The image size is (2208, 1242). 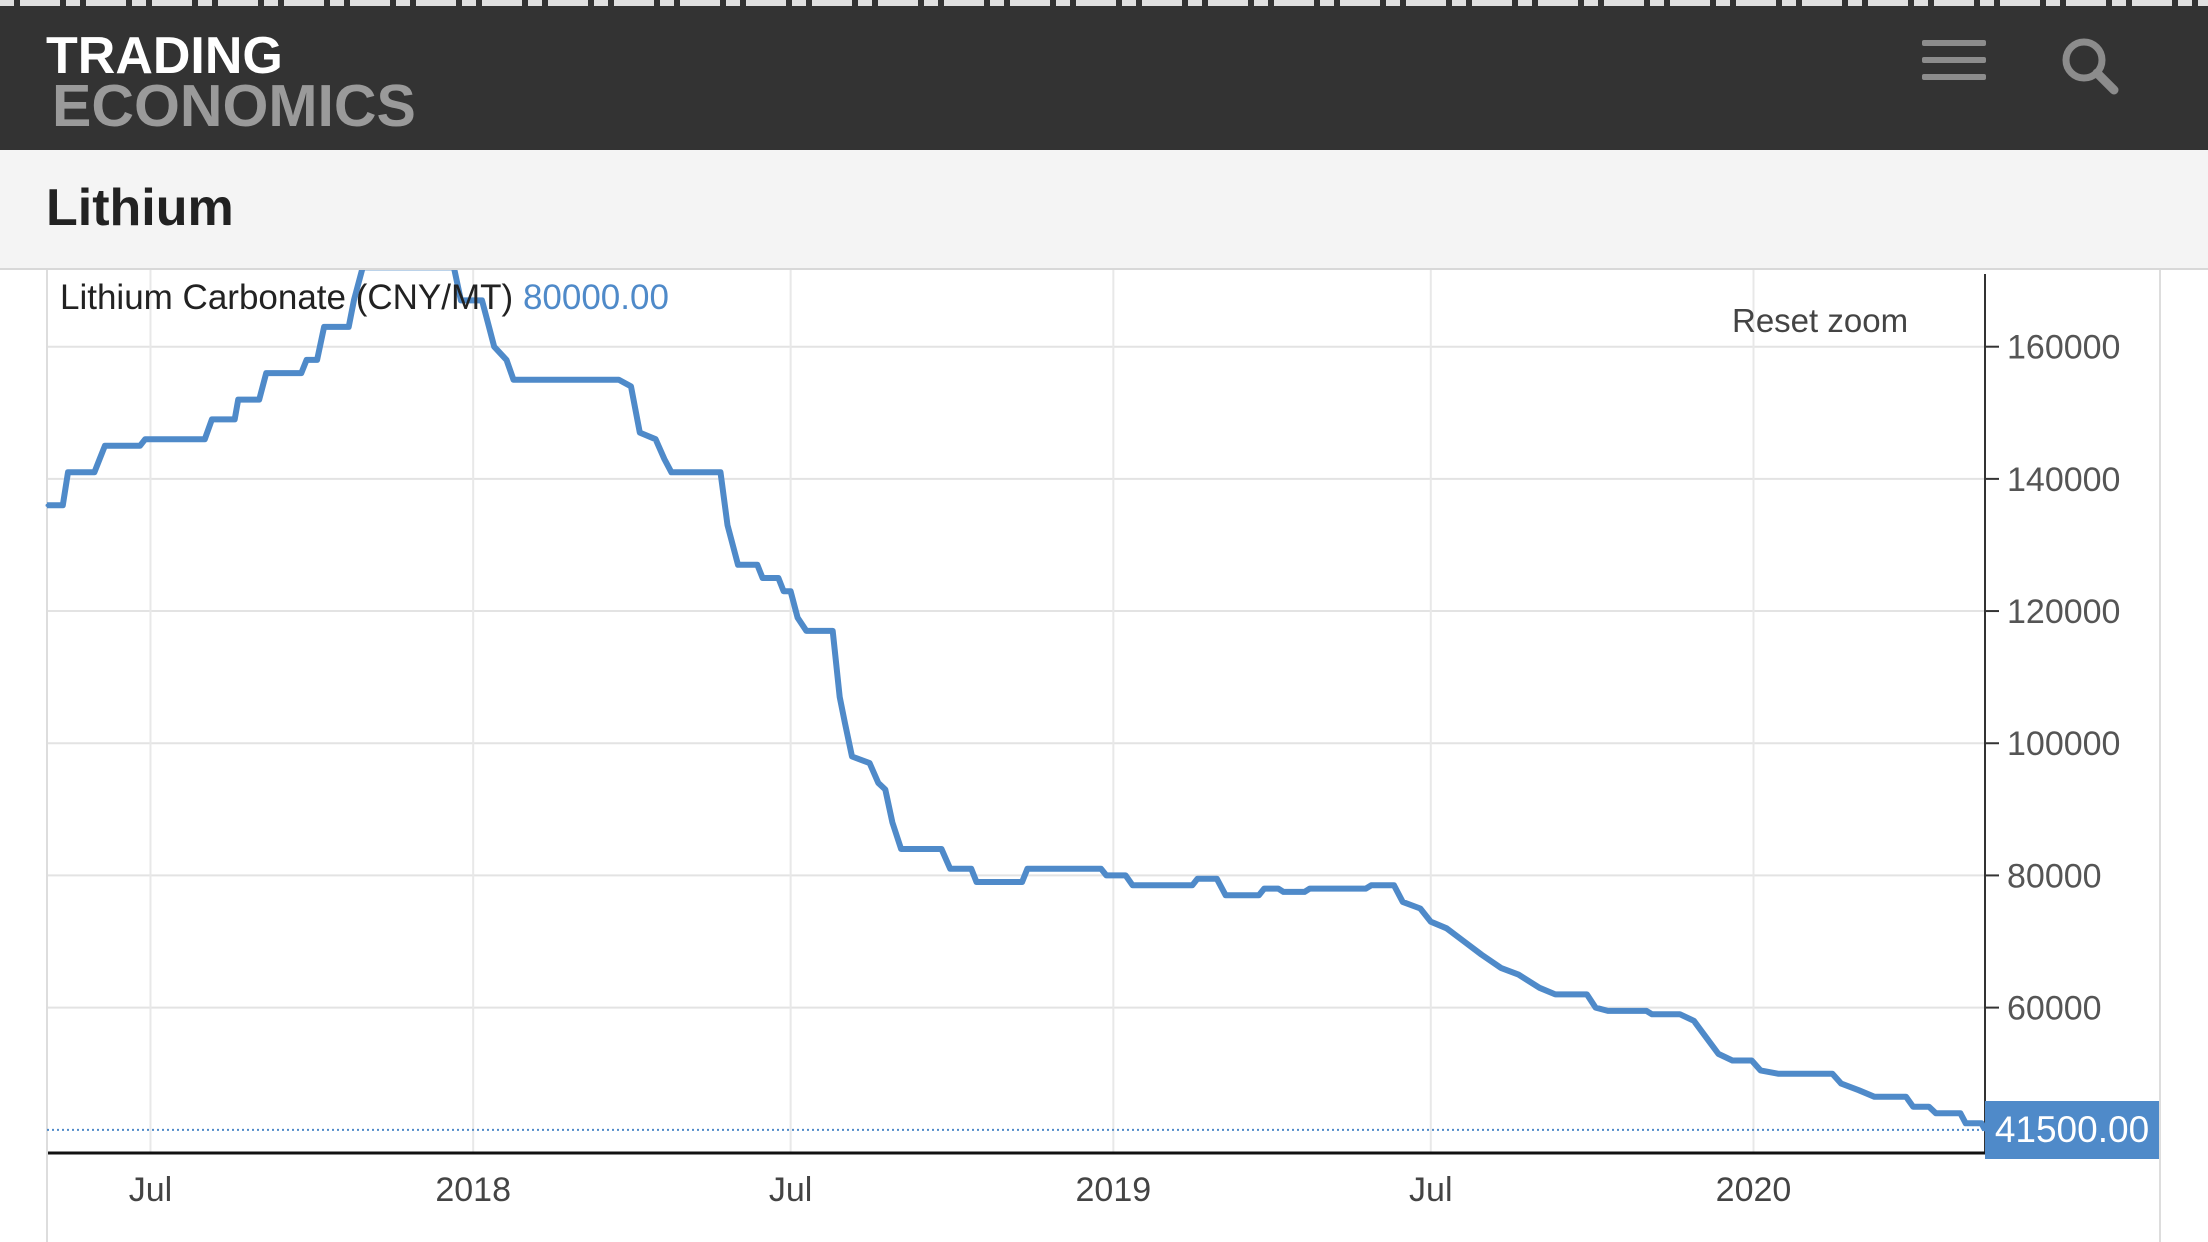 I want to click on logo-trading: TRADING, so click(x=164, y=56).